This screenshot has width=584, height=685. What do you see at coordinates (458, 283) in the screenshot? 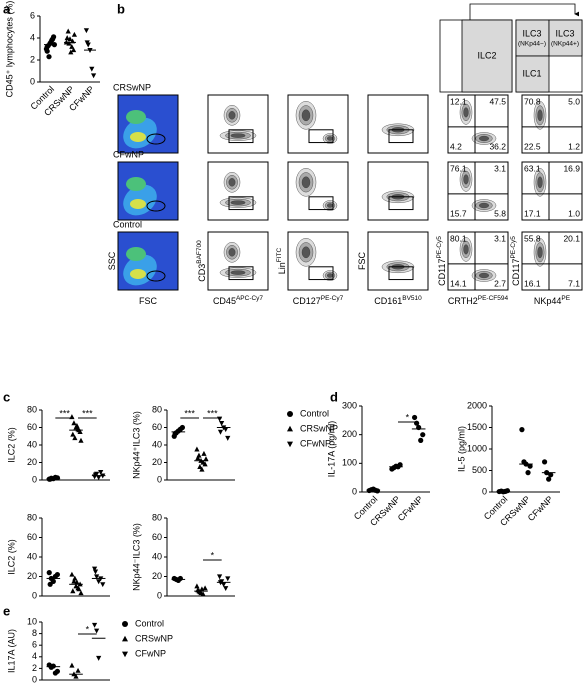
I see `quadrant-value: 14.1` at bounding box center [458, 283].